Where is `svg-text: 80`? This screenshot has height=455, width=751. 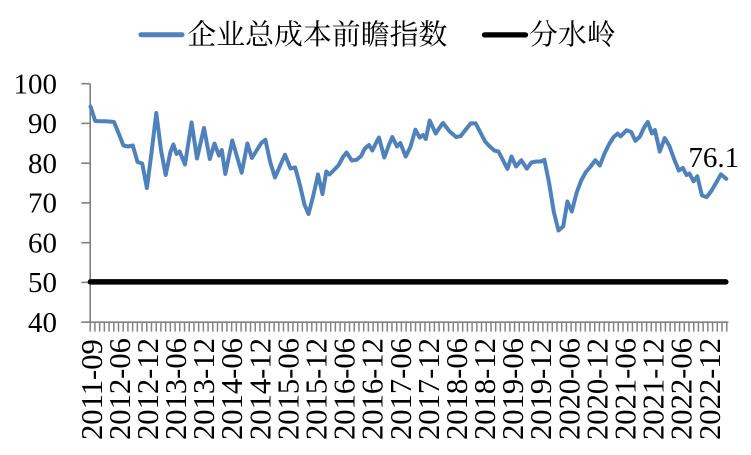
svg-text: 80 is located at coordinates (42, 164).